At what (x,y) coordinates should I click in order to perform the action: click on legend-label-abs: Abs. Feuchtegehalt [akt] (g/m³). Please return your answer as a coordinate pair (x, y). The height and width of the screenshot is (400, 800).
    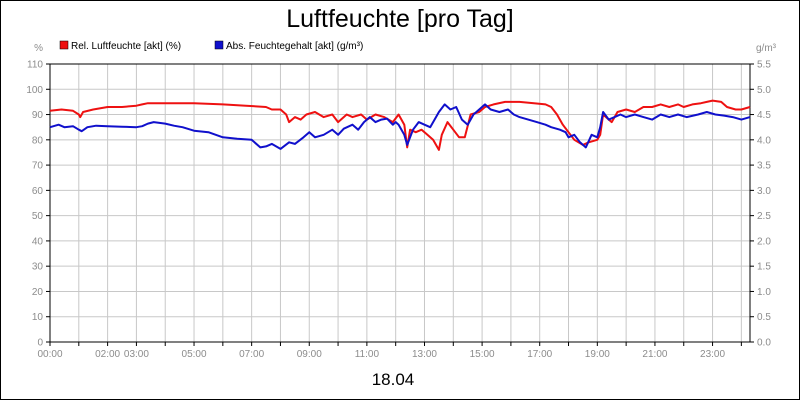
    Looking at the image, I should click on (294, 46).